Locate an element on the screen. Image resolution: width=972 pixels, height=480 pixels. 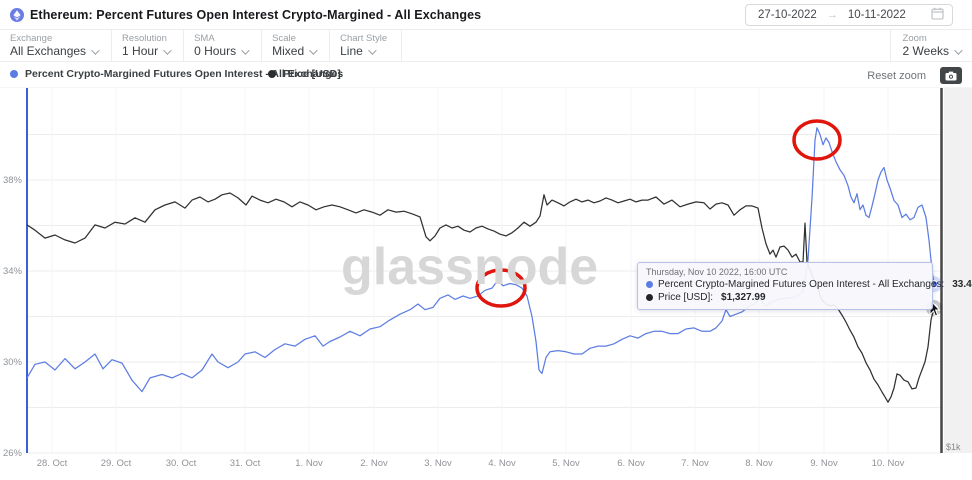
x-tick-label: 4. Nov is located at coordinates (502, 463).